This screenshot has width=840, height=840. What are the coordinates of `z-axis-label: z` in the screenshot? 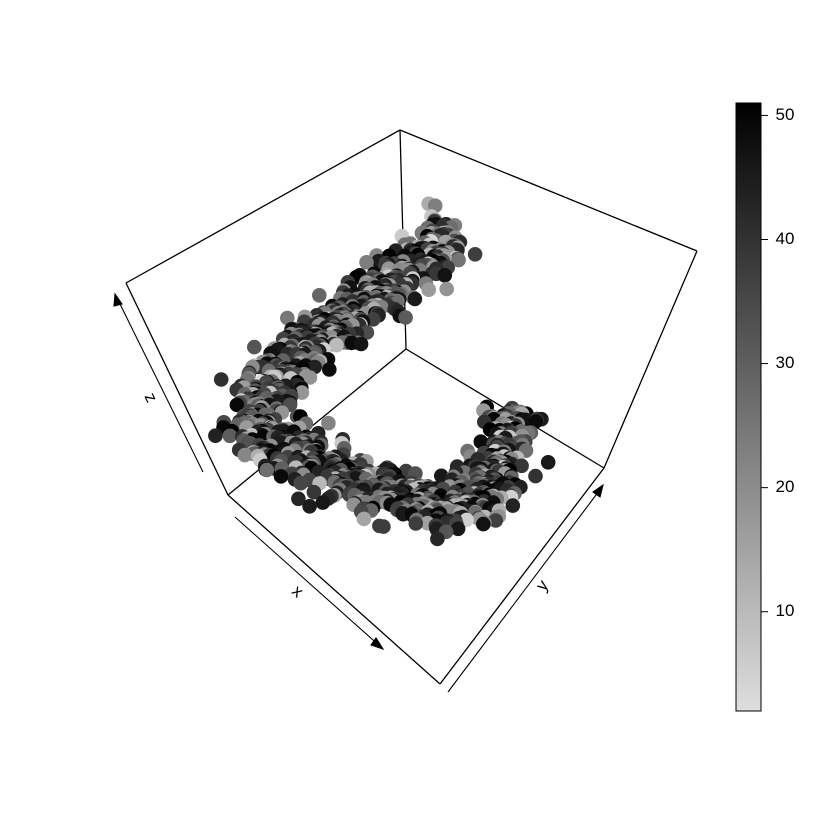 It's located at (151, 398).